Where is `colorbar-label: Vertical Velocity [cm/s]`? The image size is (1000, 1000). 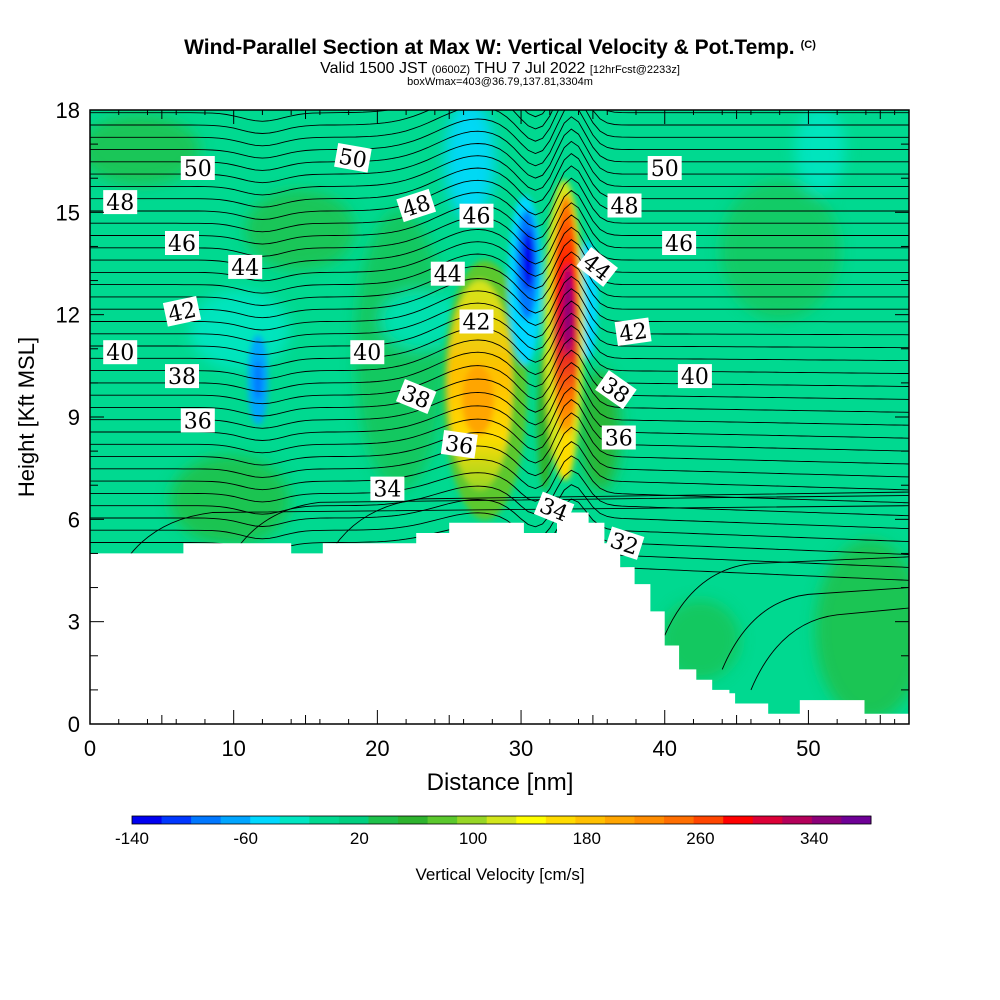 colorbar-label: Vertical Velocity [cm/s] is located at coordinates (499, 874).